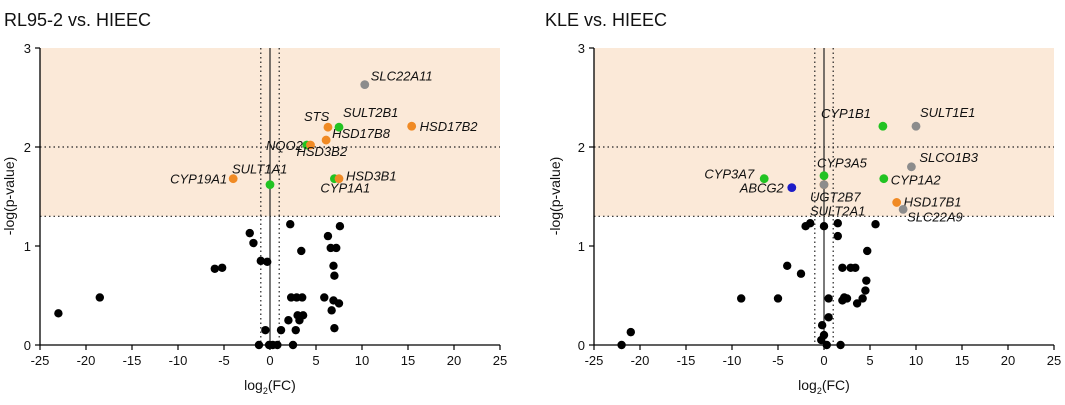 This screenshot has width=1065, height=405. What do you see at coordinates (370, 112) in the screenshot?
I see `gene-label-sult2b1: SULT2B1` at bounding box center [370, 112].